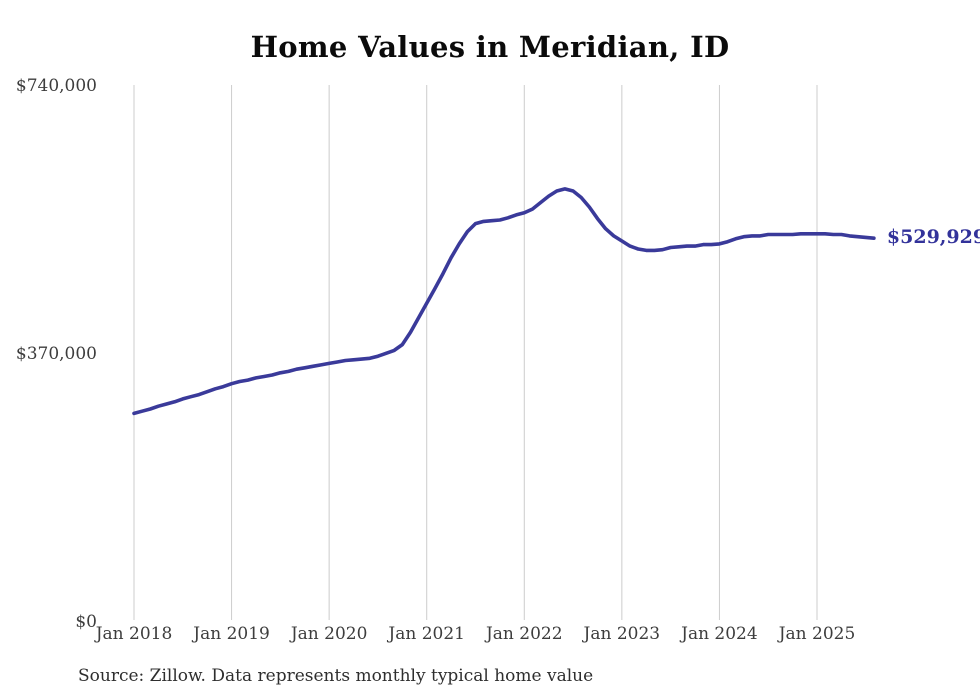  I want to click on y-axis-tick-label: $0, so click(86, 622).